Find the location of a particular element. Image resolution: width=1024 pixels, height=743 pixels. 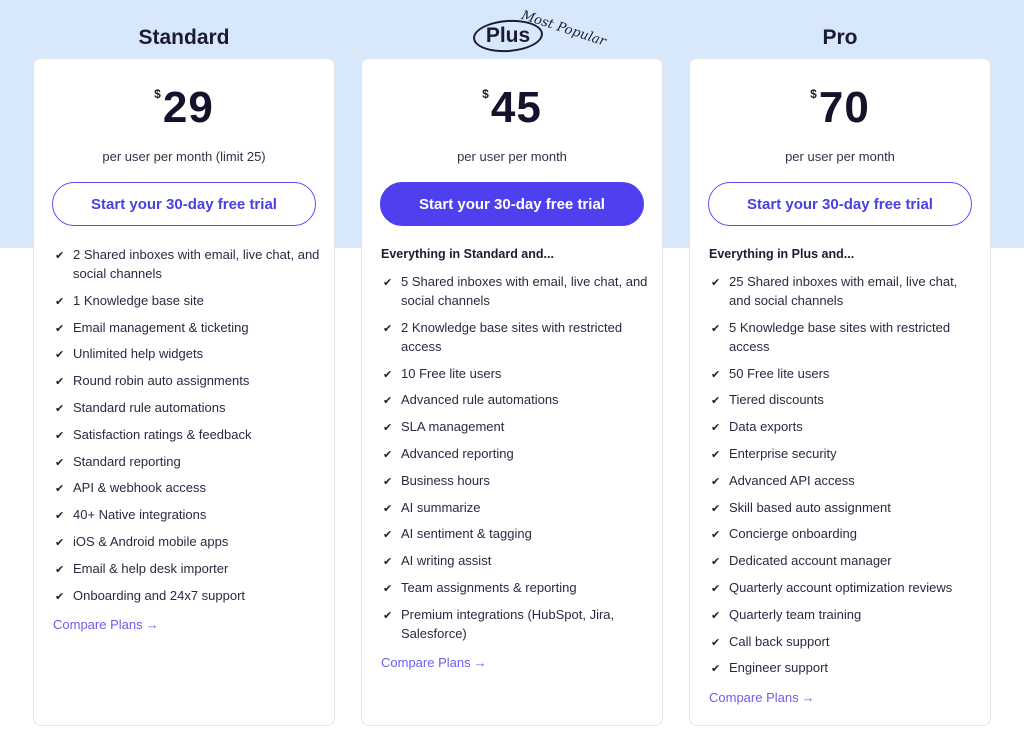

feature-text: Email & help desk importer is located at coordinates (151, 568).